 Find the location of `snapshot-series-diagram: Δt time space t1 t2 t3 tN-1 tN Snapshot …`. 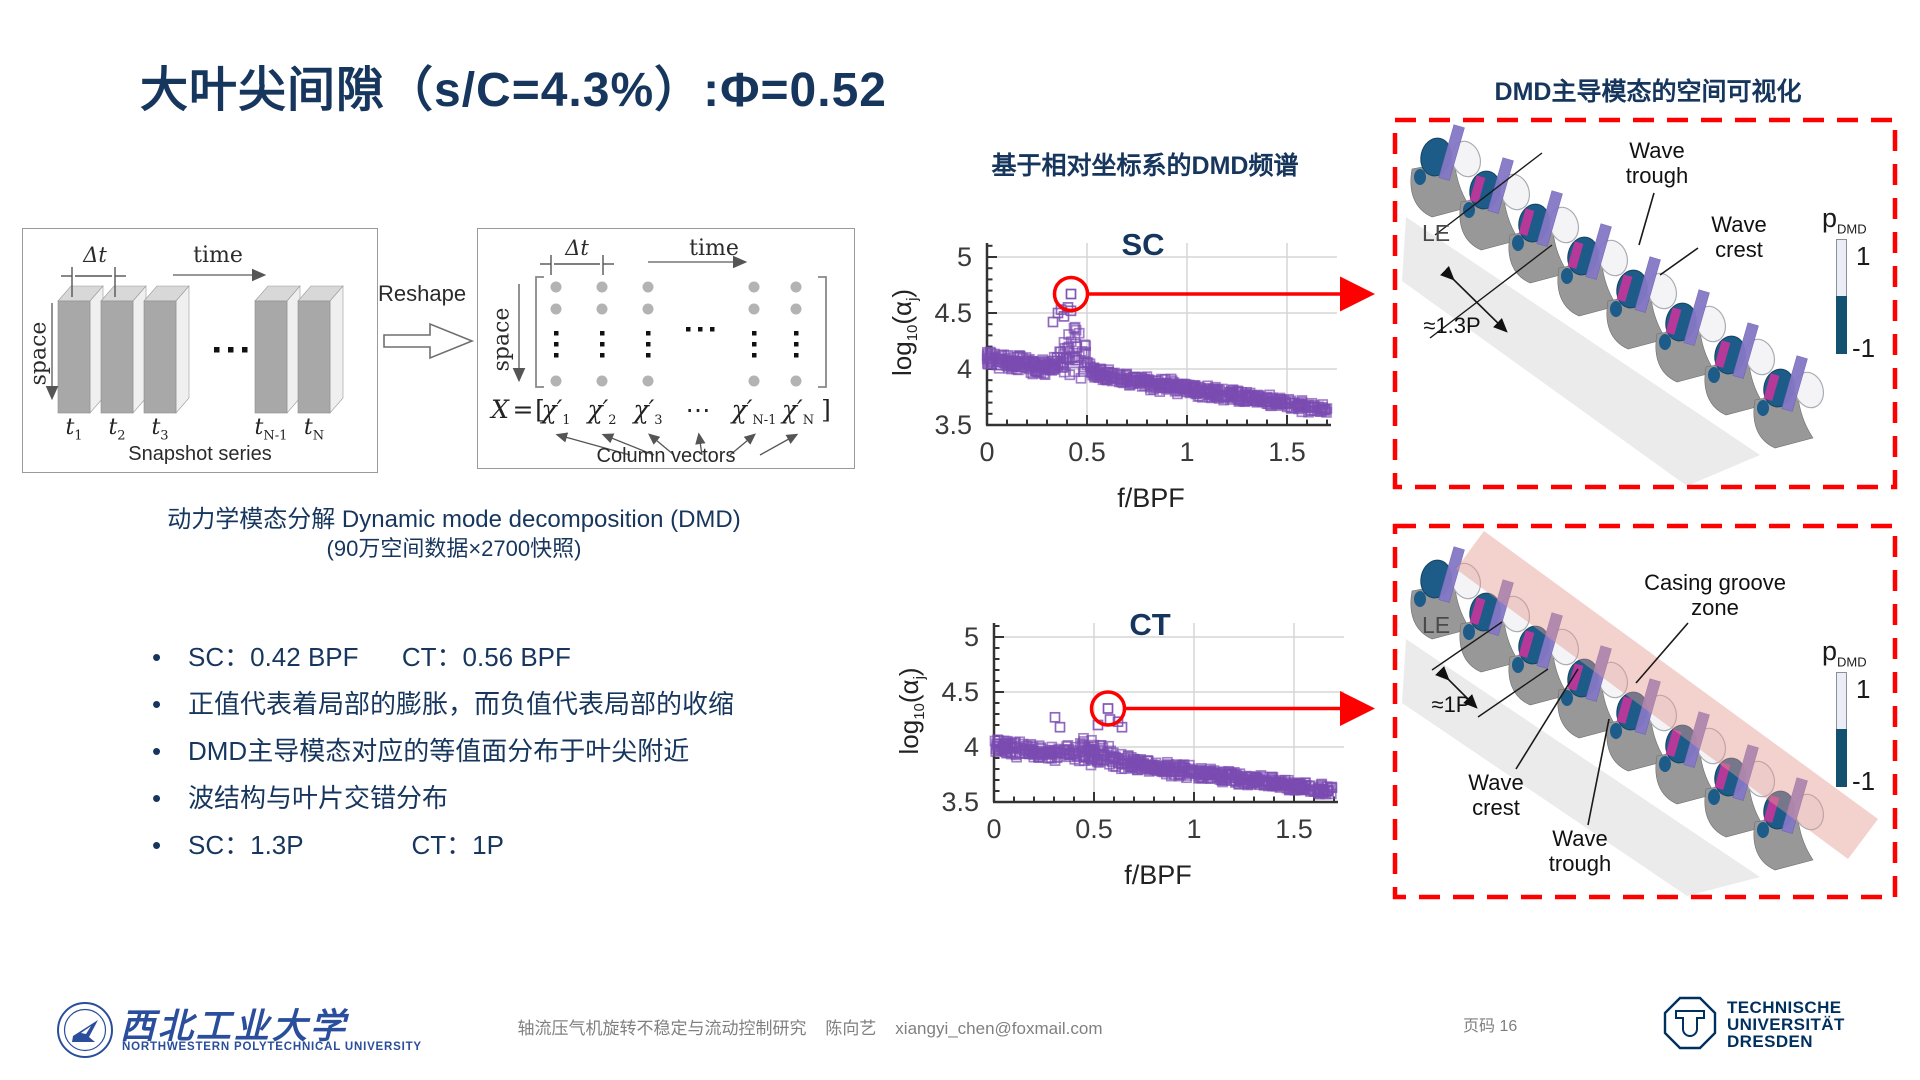

snapshot-series-diagram: Δt time space t1 t2 t3 tN-1 tN Snapshot … is located at coordinates (200, 350).